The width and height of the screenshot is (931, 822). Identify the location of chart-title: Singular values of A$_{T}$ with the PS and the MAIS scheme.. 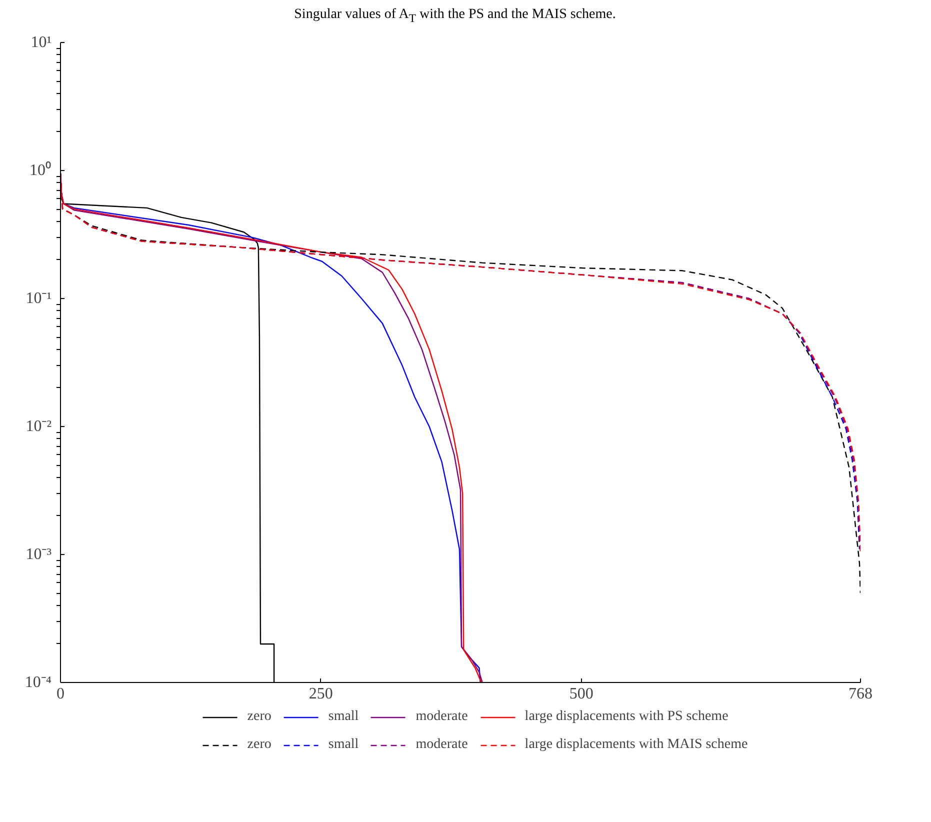
(455, 16).